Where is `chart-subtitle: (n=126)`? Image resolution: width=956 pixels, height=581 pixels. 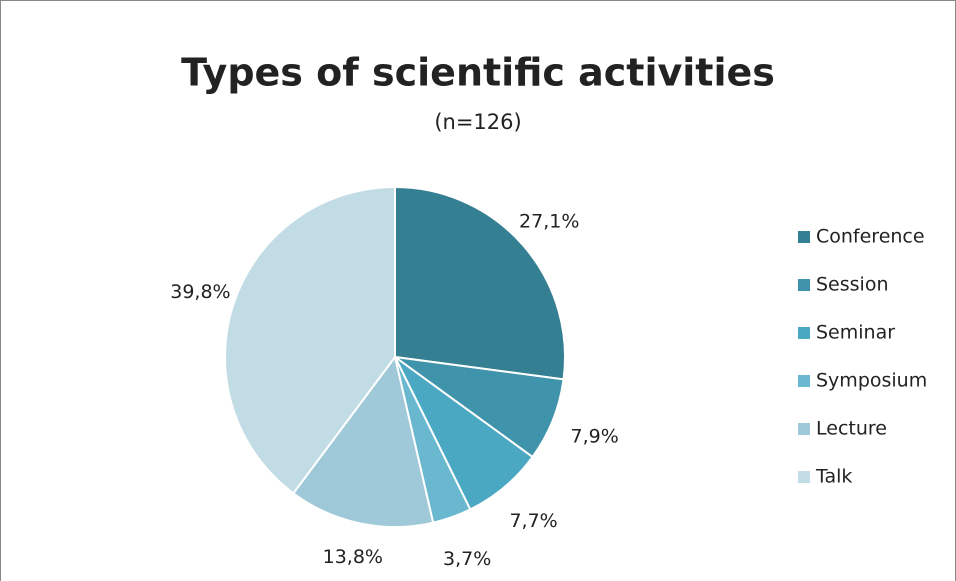
chart-subtitle: (n=126) is located at coordinates (477, 122).